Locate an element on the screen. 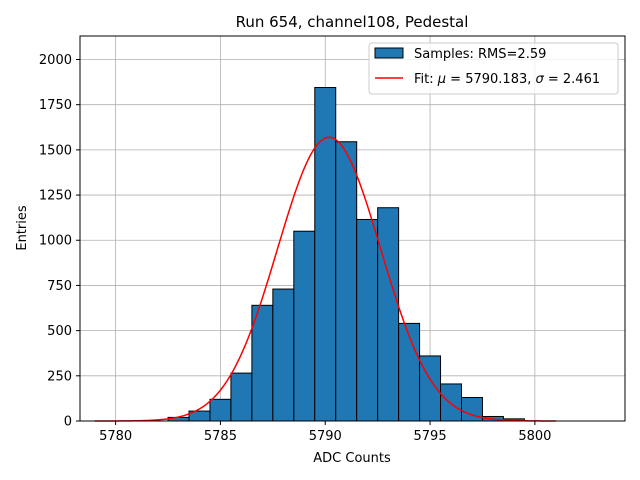 The width and height of the screenshot is (640, 480). y-tick-label: 2000 is located at coordinates (55, 60).